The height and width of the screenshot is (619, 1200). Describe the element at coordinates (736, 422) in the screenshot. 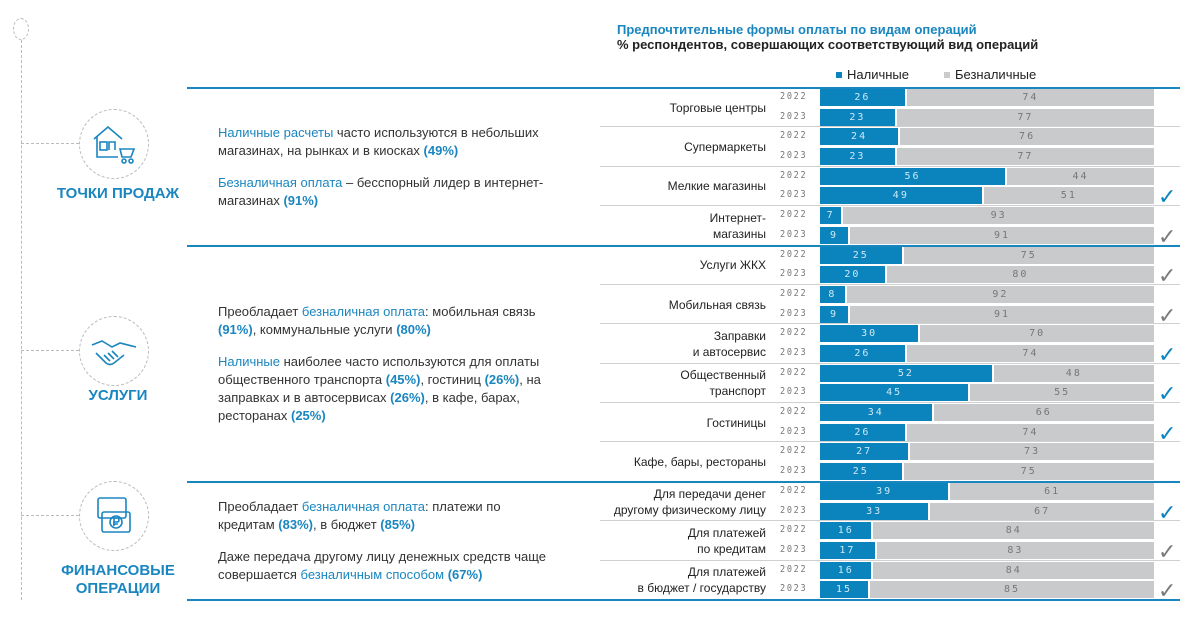

I see `category-label: Гостиницы` at that location.